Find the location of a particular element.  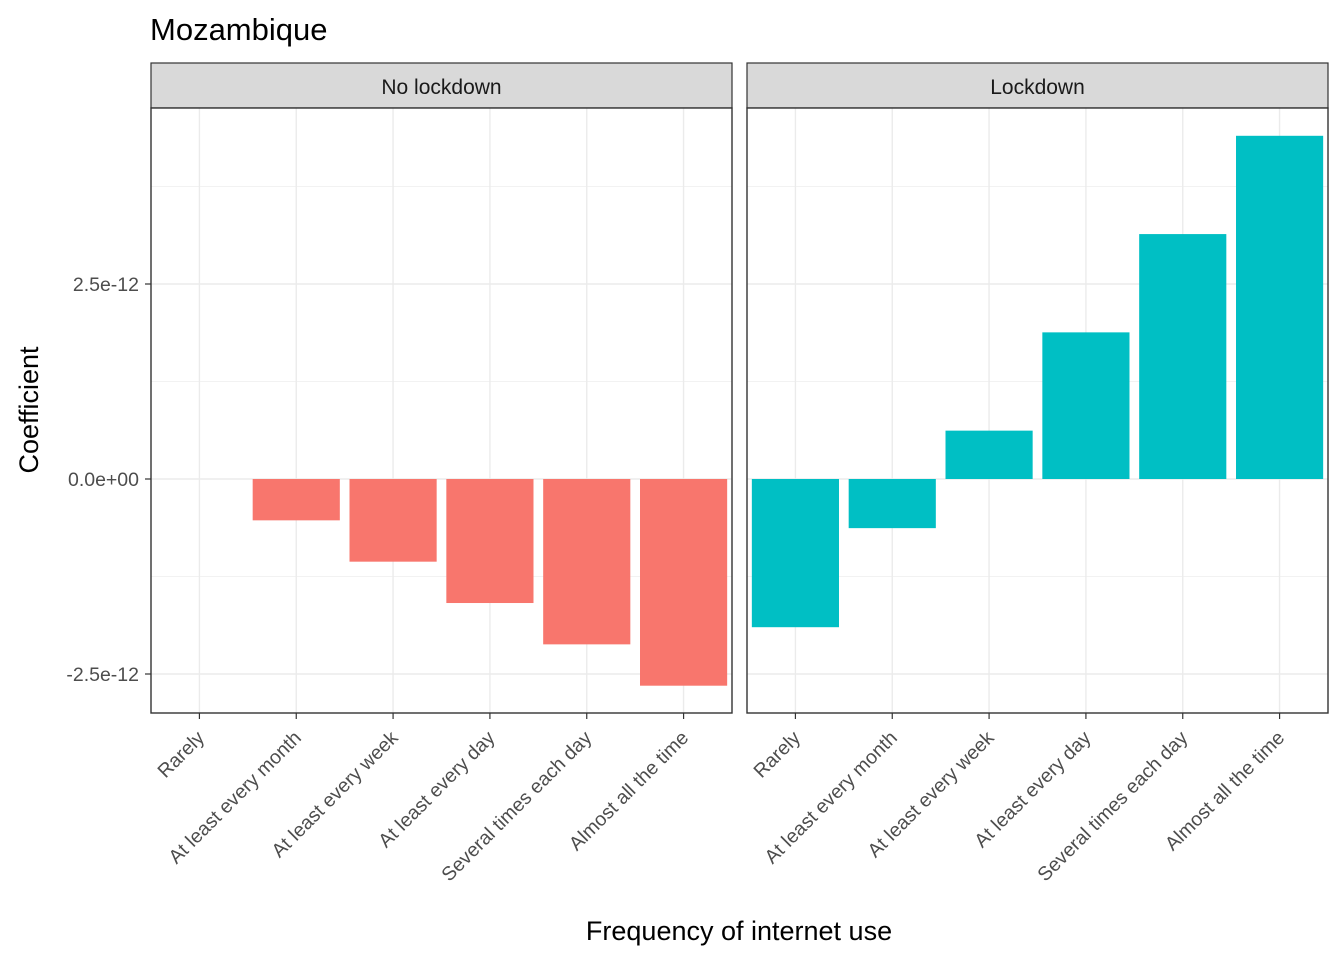

facet-strip-label: No lockdown is located at coordinates (441, 87).